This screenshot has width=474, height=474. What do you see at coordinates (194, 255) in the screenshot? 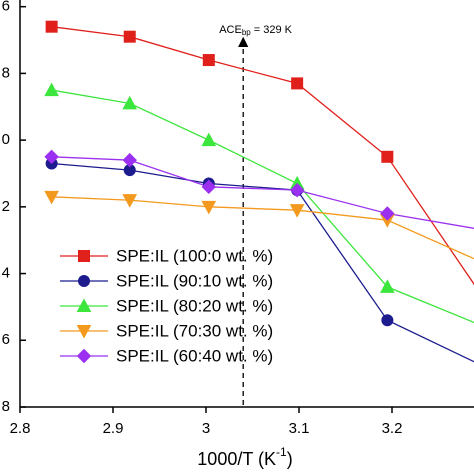
I see `legend-label: SPE:IL (100:0 wt. %)` at bounding box center [194, 255].